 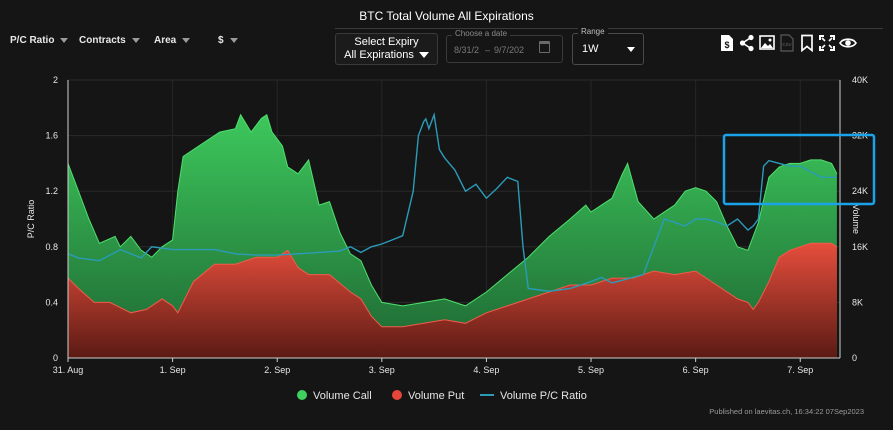 I want to click on svg-text: CSV, so click(x=786, y=44).